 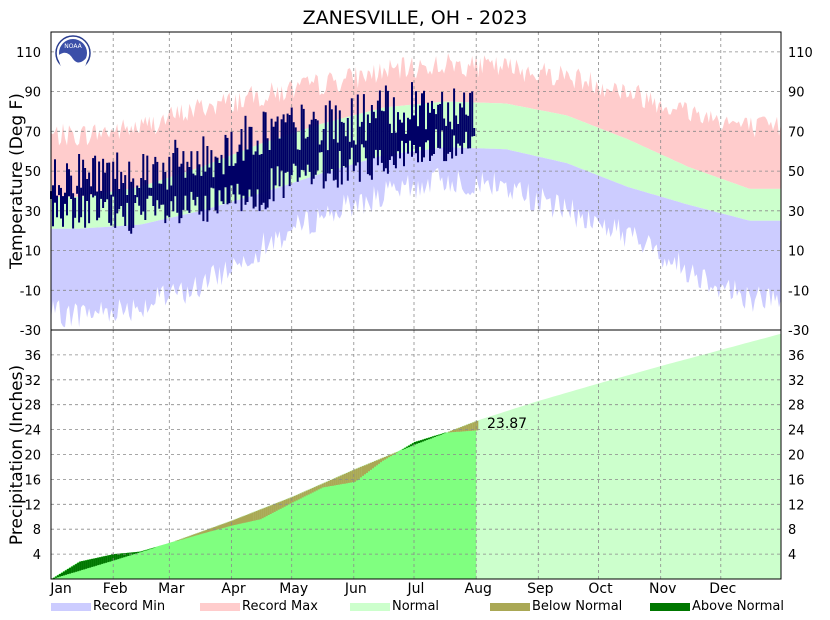 I want to click on temp-tick-label-right: 70, so click(x=796, y=132).